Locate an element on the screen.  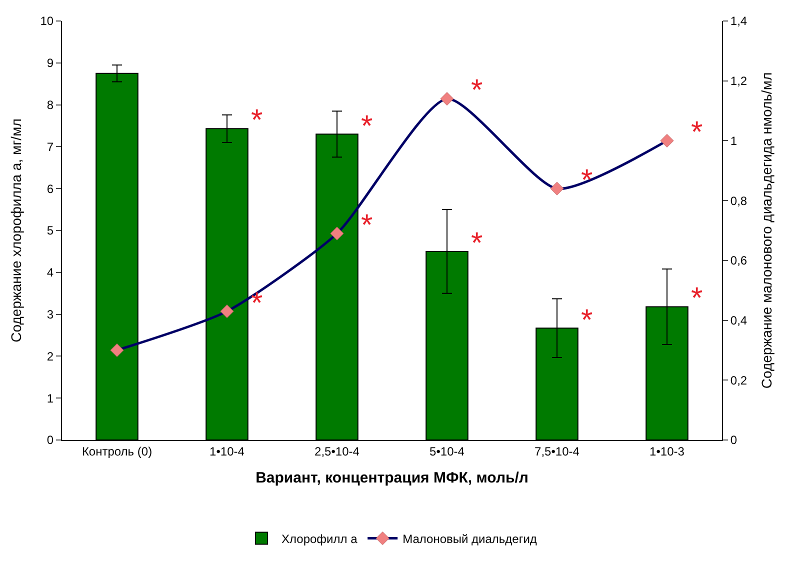
x-tick-label: Контроль (0) is located at coordinates (117, 451).